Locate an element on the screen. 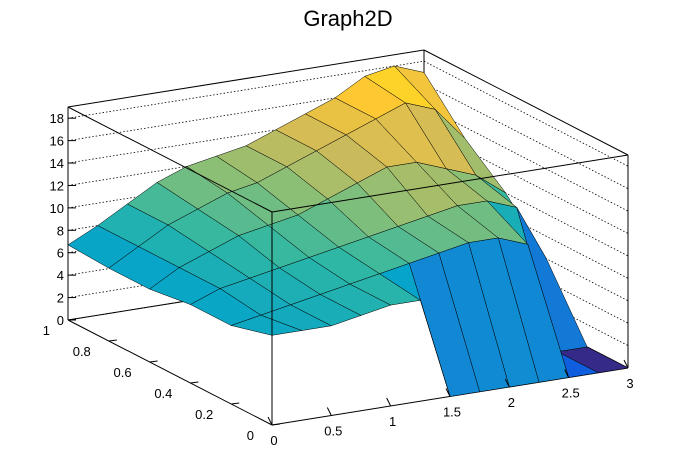  z-tick-label: 10 is located at coordinates (57, 208).